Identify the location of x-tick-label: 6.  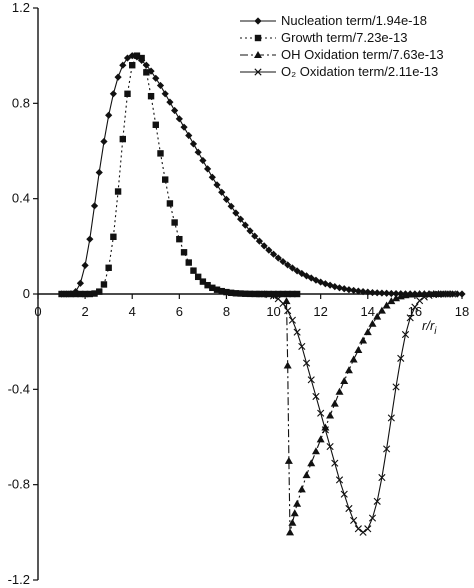
(179, 311).